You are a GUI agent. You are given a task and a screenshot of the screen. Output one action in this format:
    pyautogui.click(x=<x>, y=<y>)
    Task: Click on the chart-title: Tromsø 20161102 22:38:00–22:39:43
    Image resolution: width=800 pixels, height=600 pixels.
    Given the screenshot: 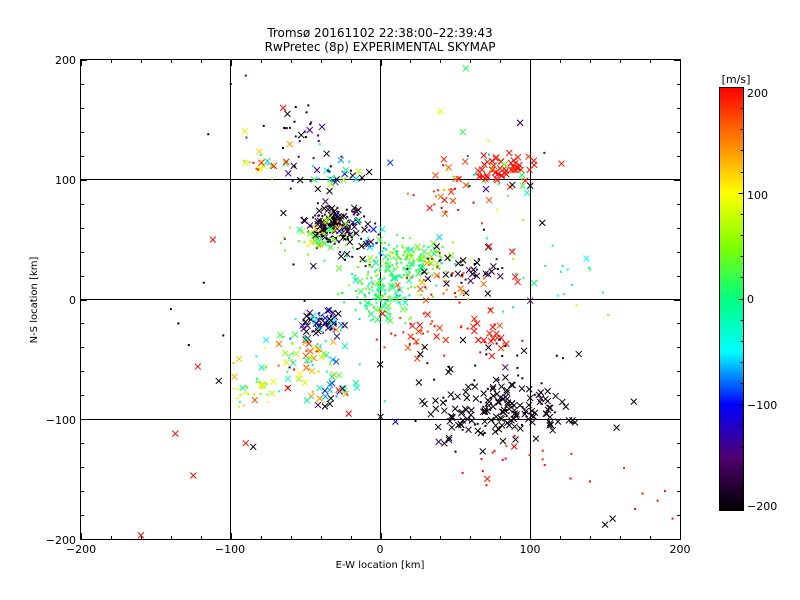 What is the action you would take?
    pyautogui.click(x=379, y=33)
    